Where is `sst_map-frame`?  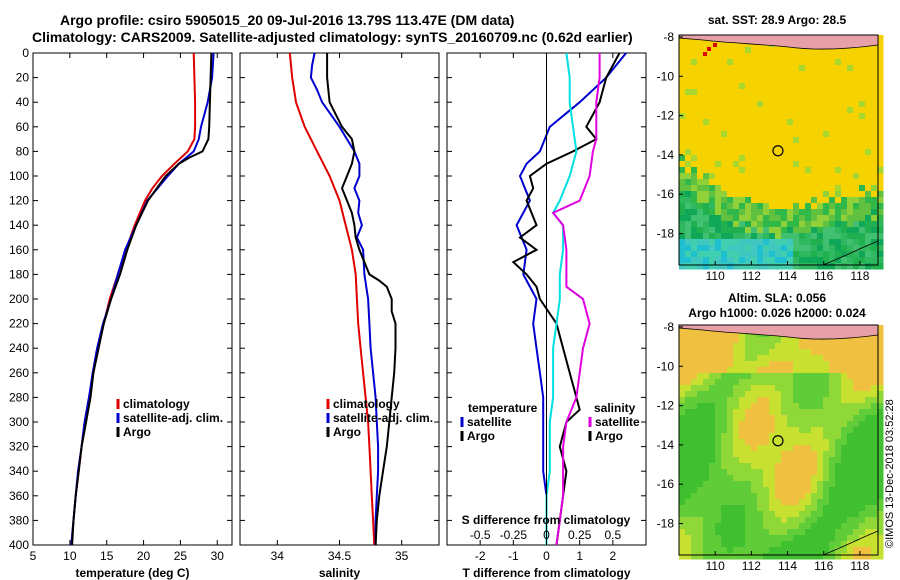
sst_map-frame is located at coordinates (778, 150).